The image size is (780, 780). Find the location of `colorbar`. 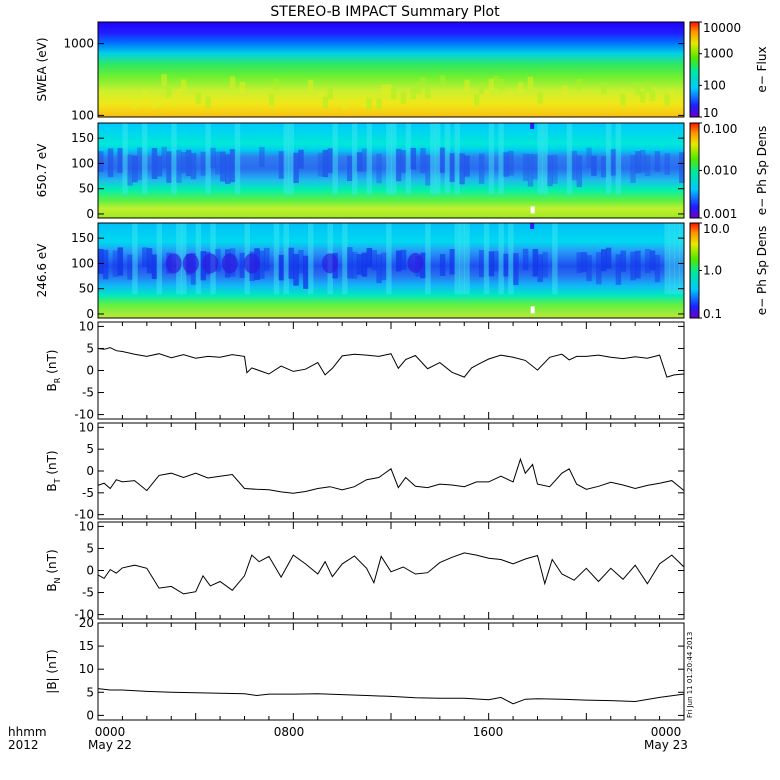

colorbar is located at coordinates (694, 170).